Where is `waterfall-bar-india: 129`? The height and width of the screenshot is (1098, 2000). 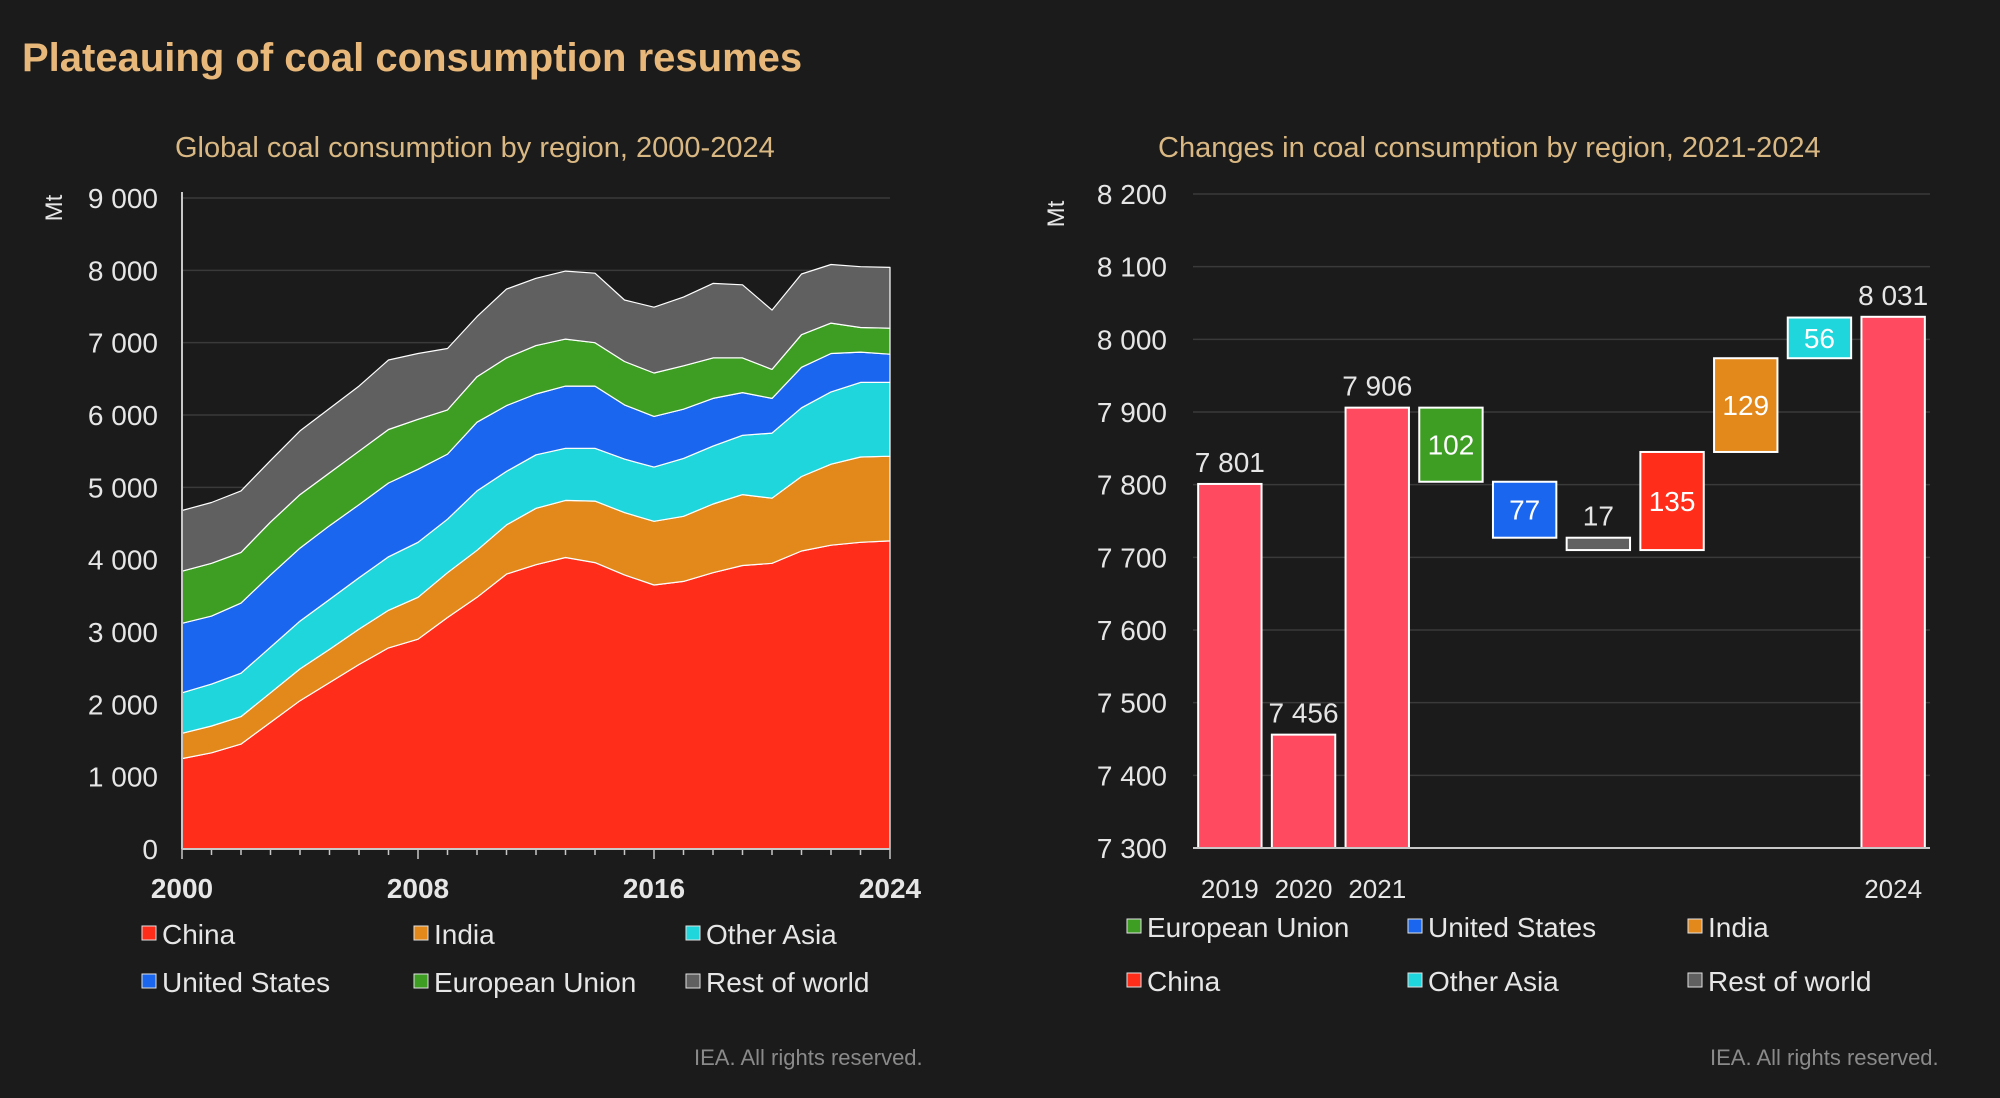 waterfall-bar-india: 129 is located at coordinates (1746, 405).